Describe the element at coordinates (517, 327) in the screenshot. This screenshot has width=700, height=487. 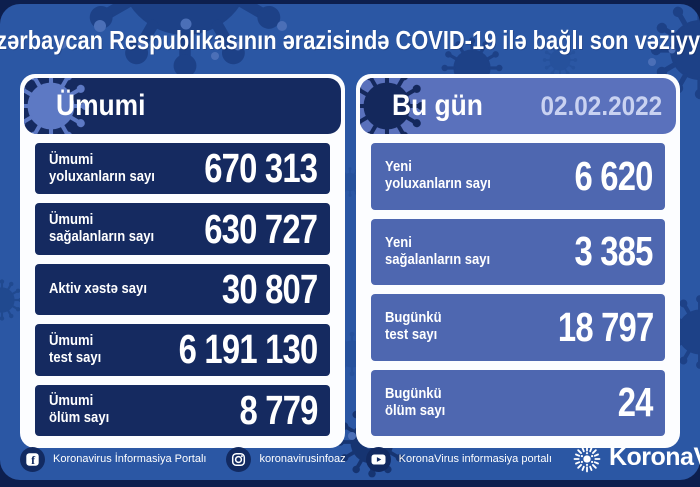
I see `stat-row-today-tests: Bugünkü test sayı 18 797` at that location.